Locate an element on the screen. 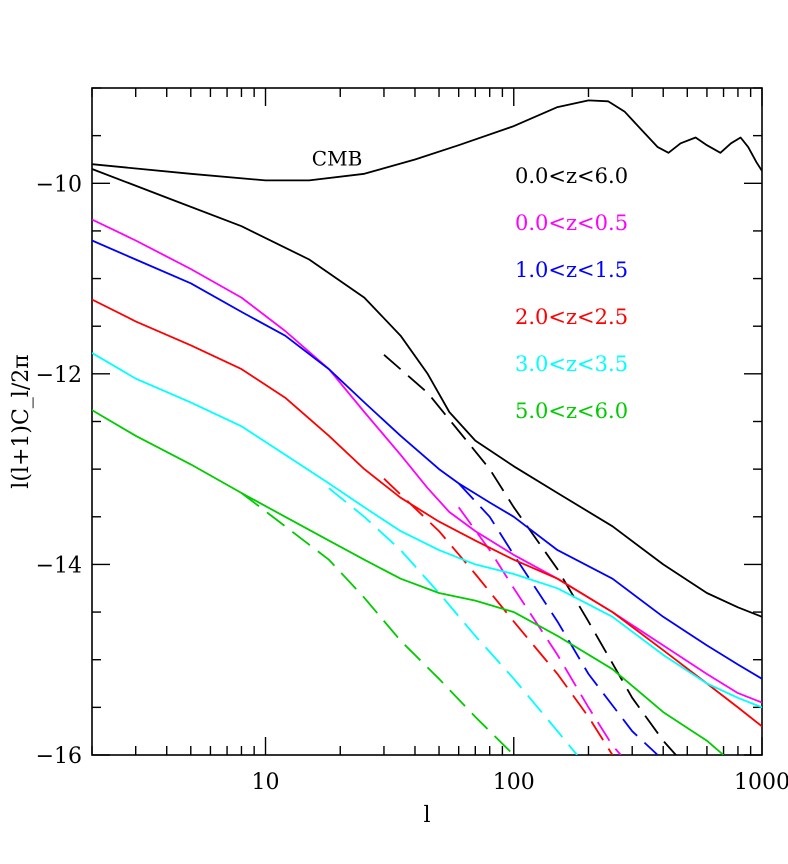 This screenshot has width=788, height=864. x-axis-label: l is located at coordinates (426, 815).